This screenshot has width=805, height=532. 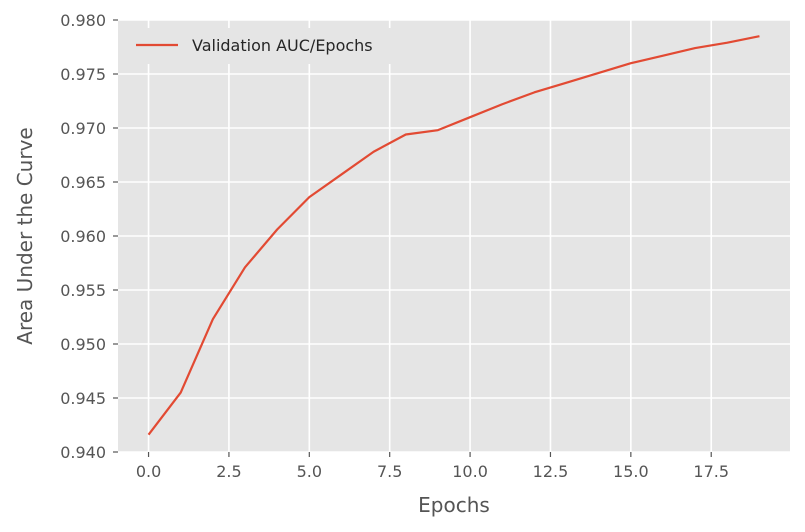 What do you see at coordinates (83, 344) in the screenshot?
I see `y-tick-label: 0.950` at bounding box center [83, 344].